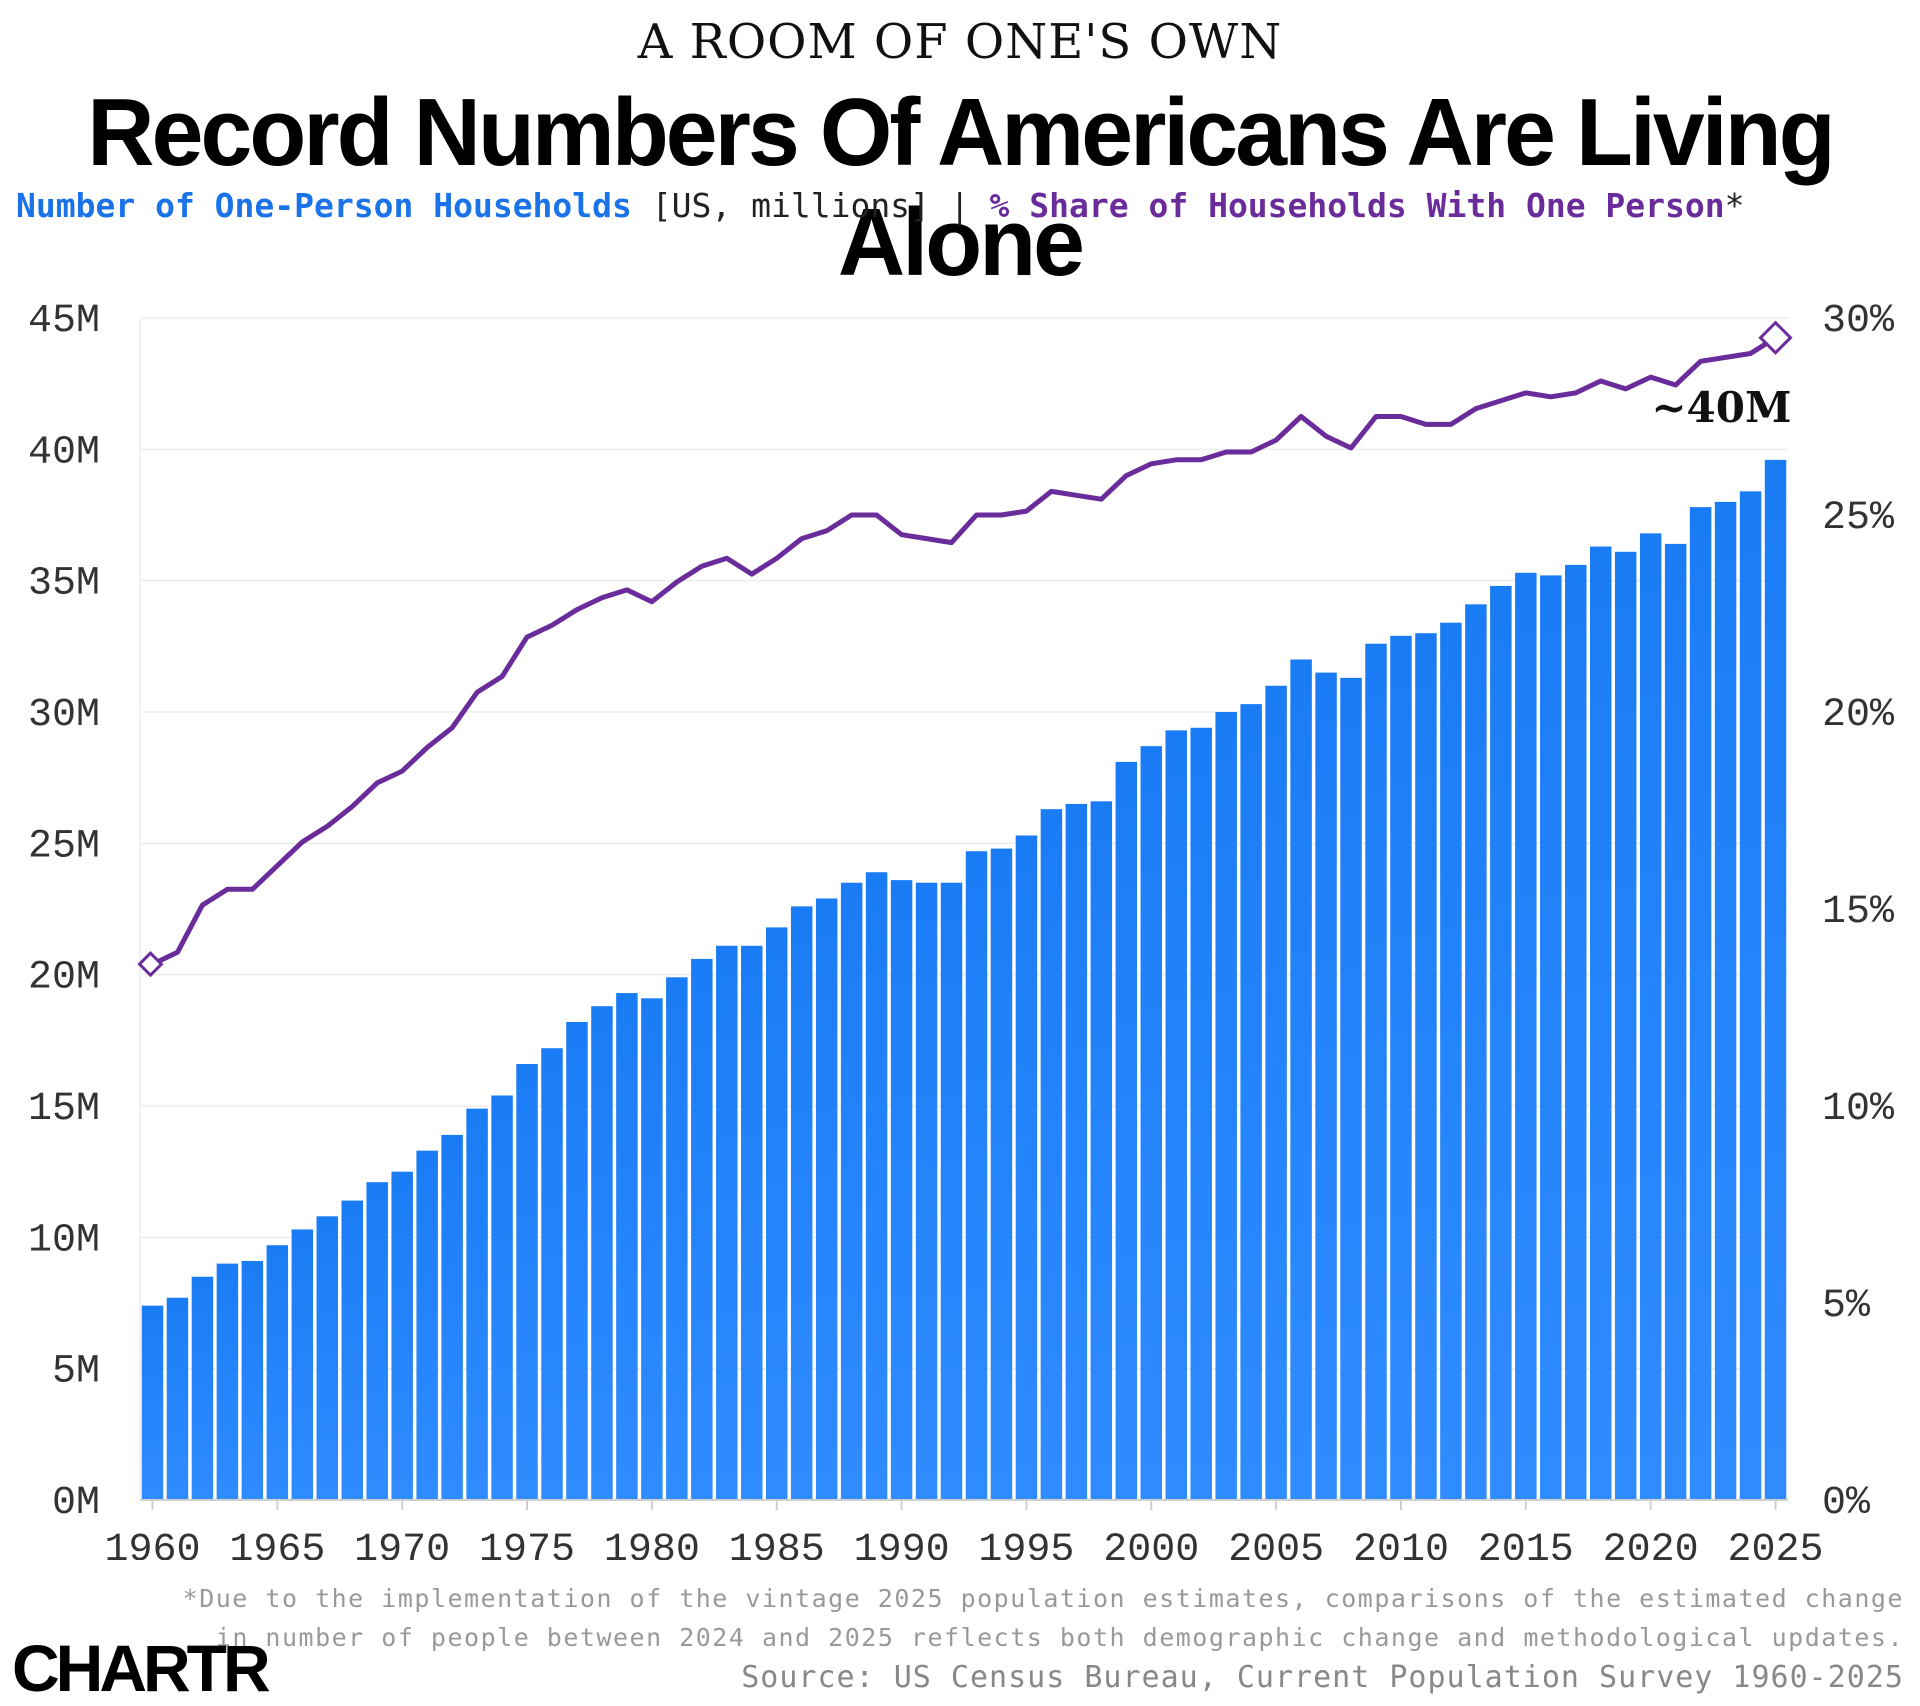 This screenshot has height=1706, width=1920. Describe the element at coordinates (1776, 1544) in the screenshot. I see `x-tick-label: 2025` at that location.